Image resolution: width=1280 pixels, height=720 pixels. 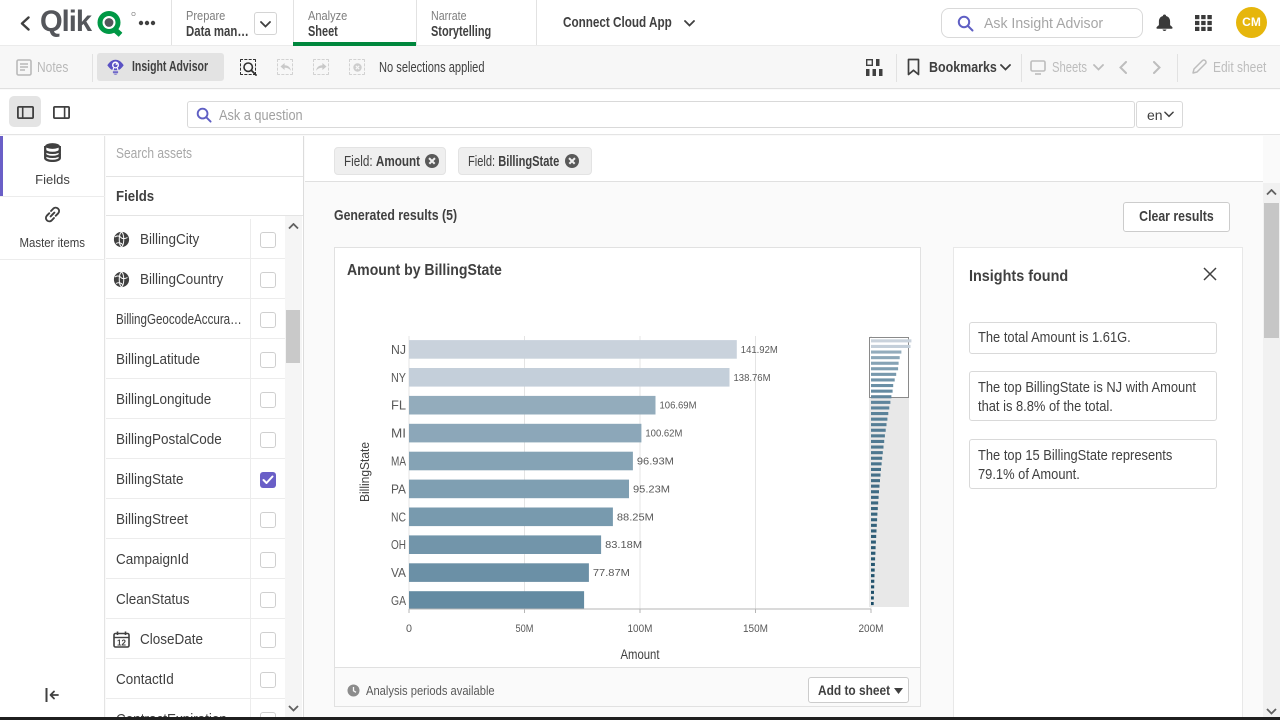 What do you see at coordinates (398, 376) in the screenshot?
I see `svg-text: NY` at bounding box center [398, 376].